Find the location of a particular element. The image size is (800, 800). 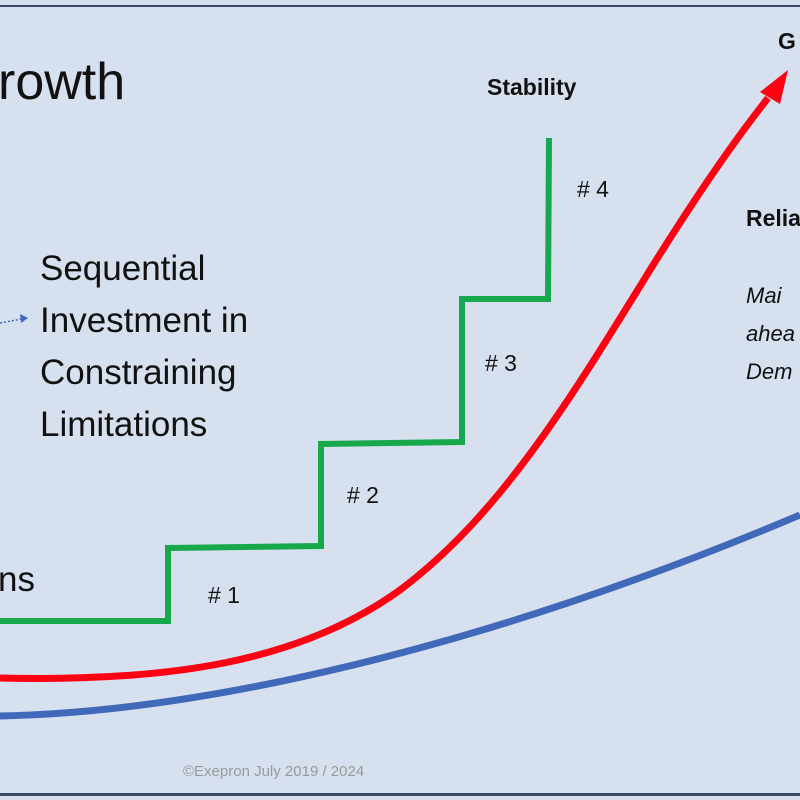

sequential-text-line: Investment in is located at coordinates (144, 320).